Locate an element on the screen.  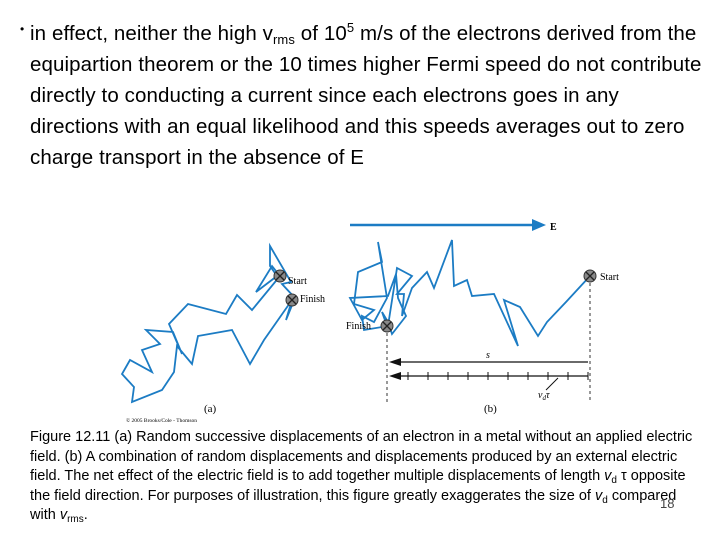
displacement-s-head is located at coordinates (395, 362).